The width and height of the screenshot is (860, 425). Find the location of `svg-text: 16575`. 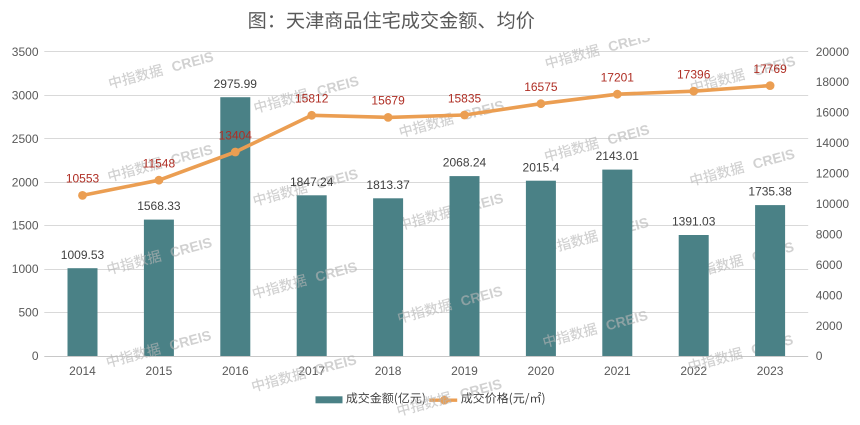

svg-text: 16575 is located at coordinates (541, 87).